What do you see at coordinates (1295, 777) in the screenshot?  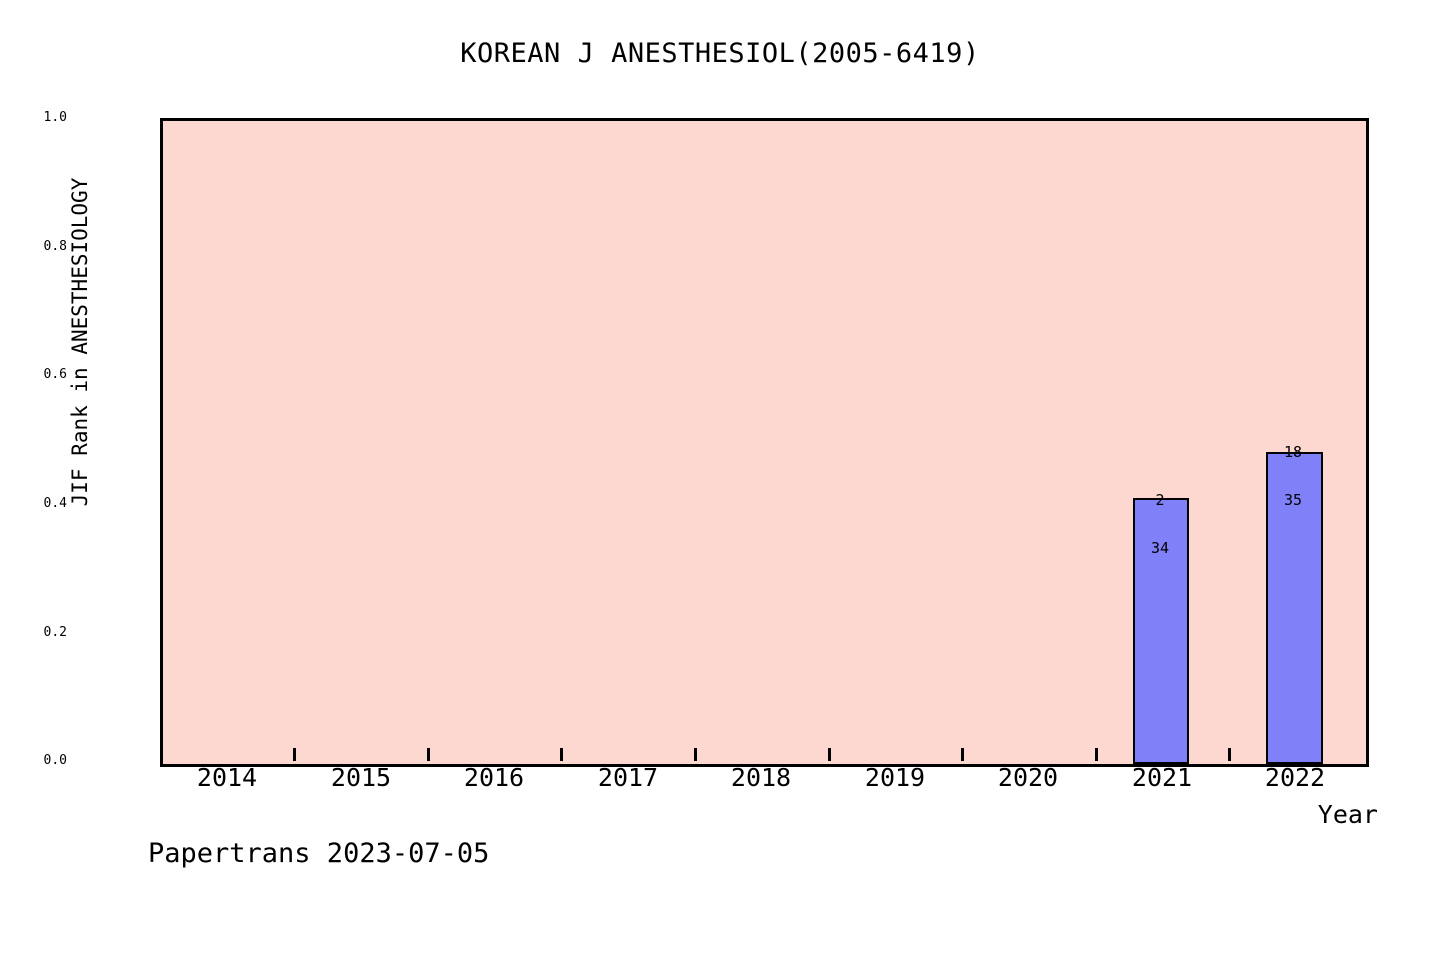 I see `x-tick-label-2022: 2022` at bounding box center [1295, 777].